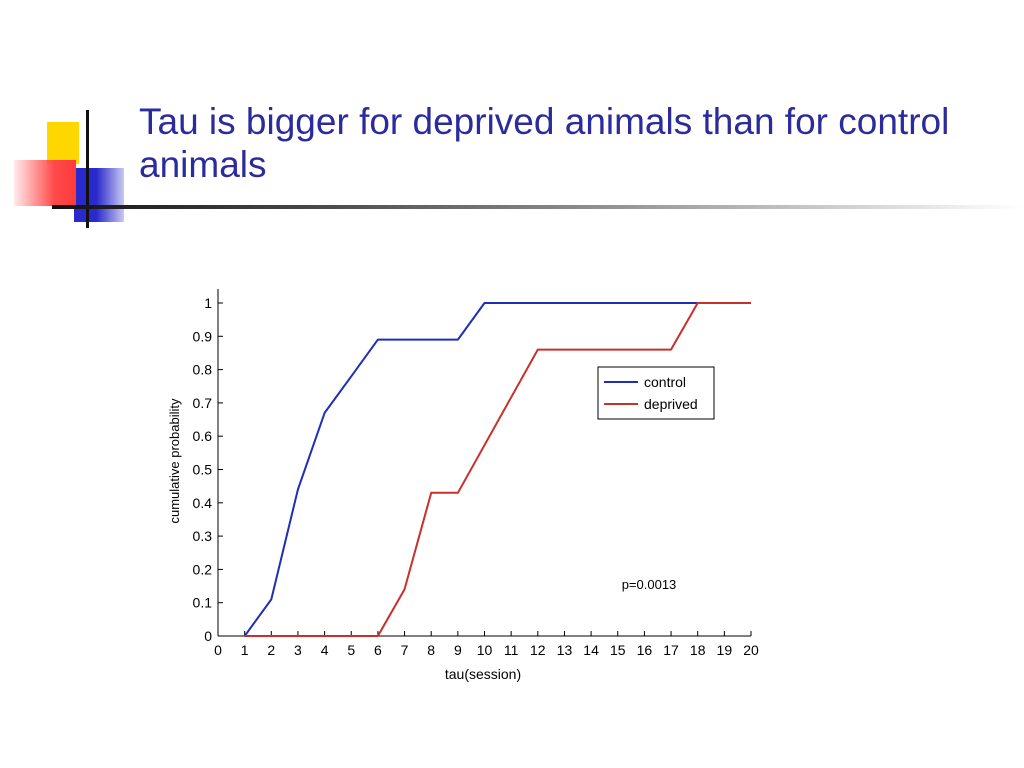 This screenshot has height=768, width=1024. What do you see at coordinates (565, 650) in the screenshot?
I see `x-tick-label: 13` at bounding box center [565, 650].